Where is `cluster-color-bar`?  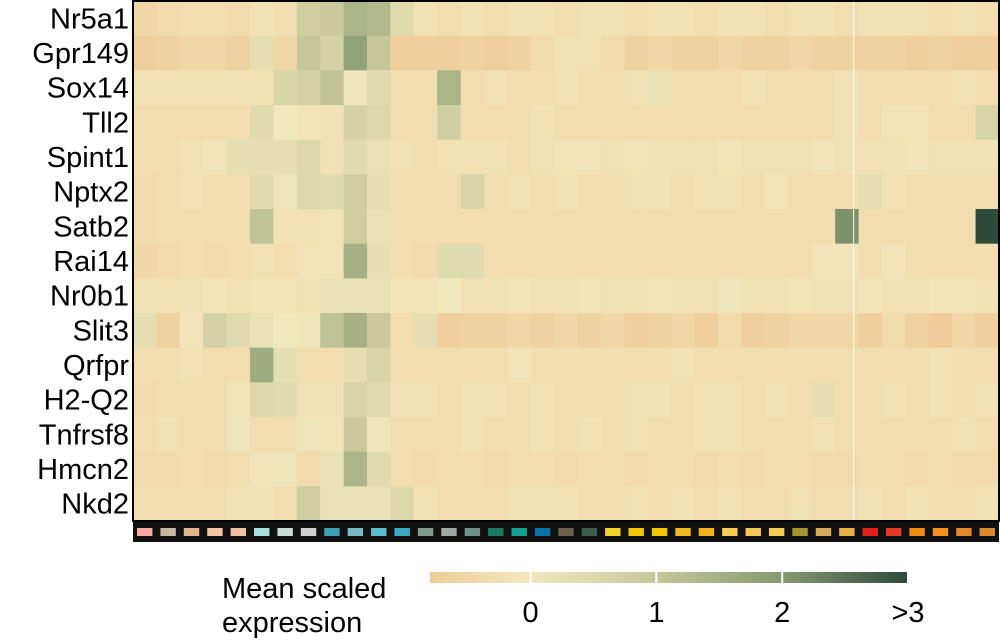 cluster-color-bar is located at coordinates (566, 532).